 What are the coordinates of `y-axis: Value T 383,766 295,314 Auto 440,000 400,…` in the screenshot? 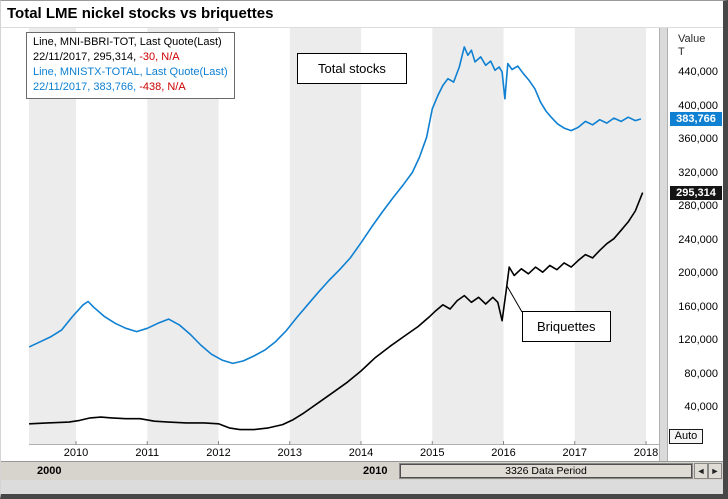 It's located at (696, 244).